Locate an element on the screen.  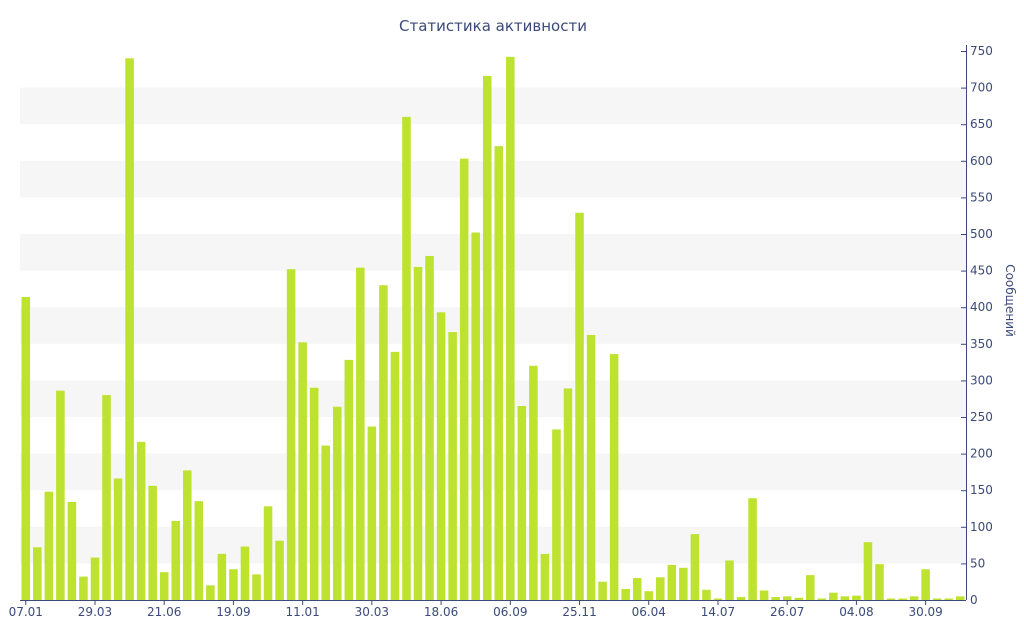
chart-title: Статистика активности is located at coordinates (493, 26).